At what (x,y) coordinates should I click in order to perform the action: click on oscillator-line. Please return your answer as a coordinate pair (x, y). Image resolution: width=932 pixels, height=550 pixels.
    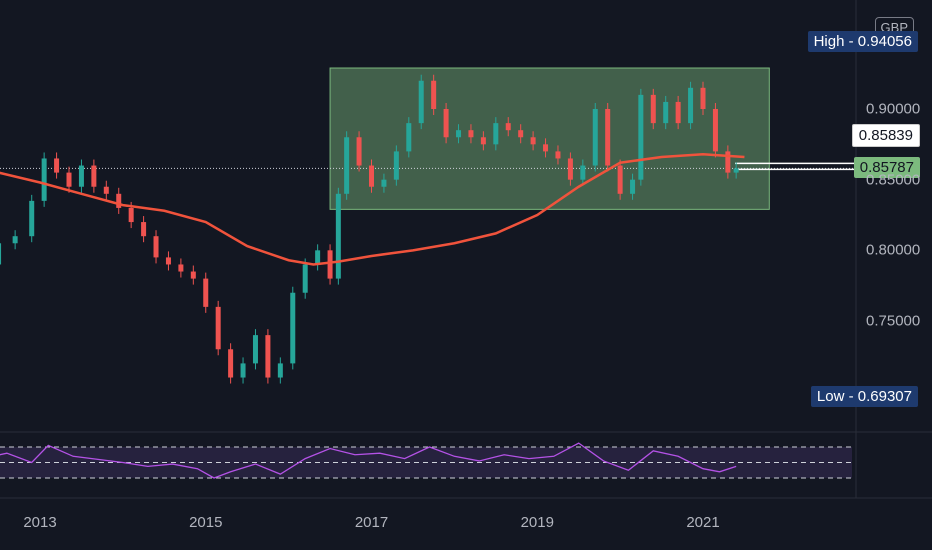
    Looking at the image, I should click on (368, 460).